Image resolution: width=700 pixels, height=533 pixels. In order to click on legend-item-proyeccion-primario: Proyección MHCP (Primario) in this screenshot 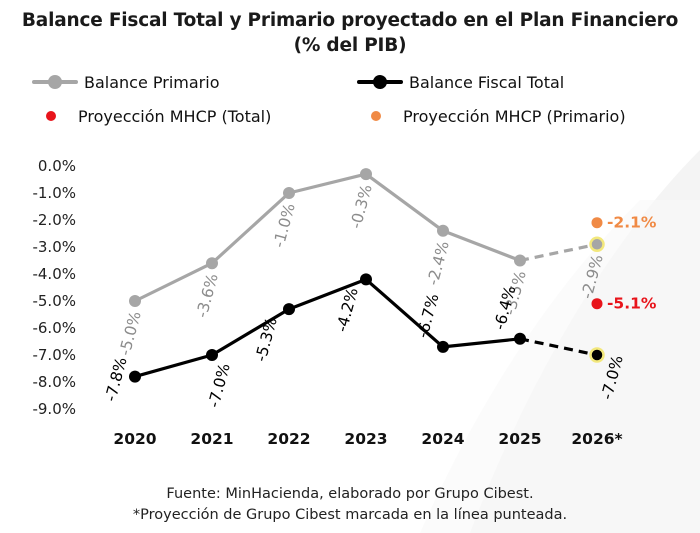, I will do `click(491, 116)`.